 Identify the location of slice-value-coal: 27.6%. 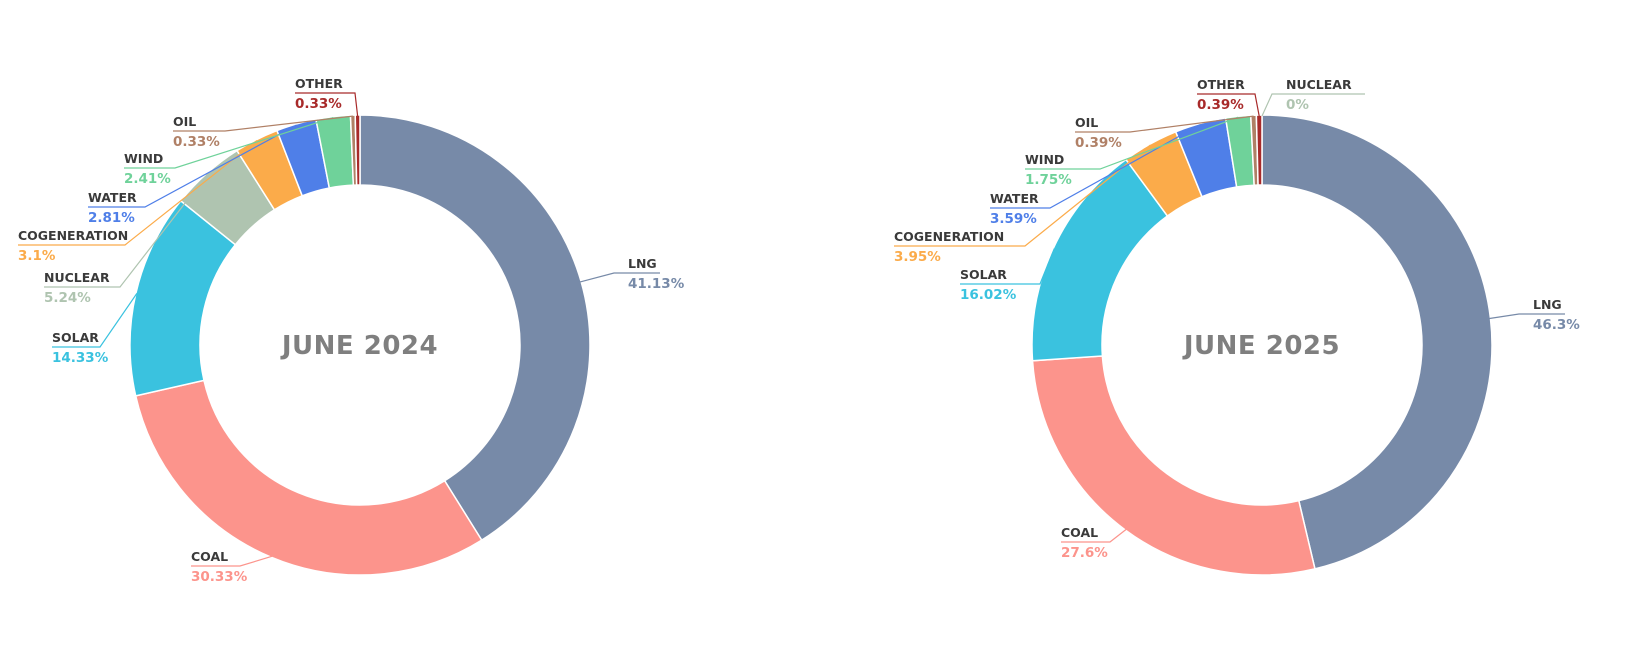
(1084, 553).